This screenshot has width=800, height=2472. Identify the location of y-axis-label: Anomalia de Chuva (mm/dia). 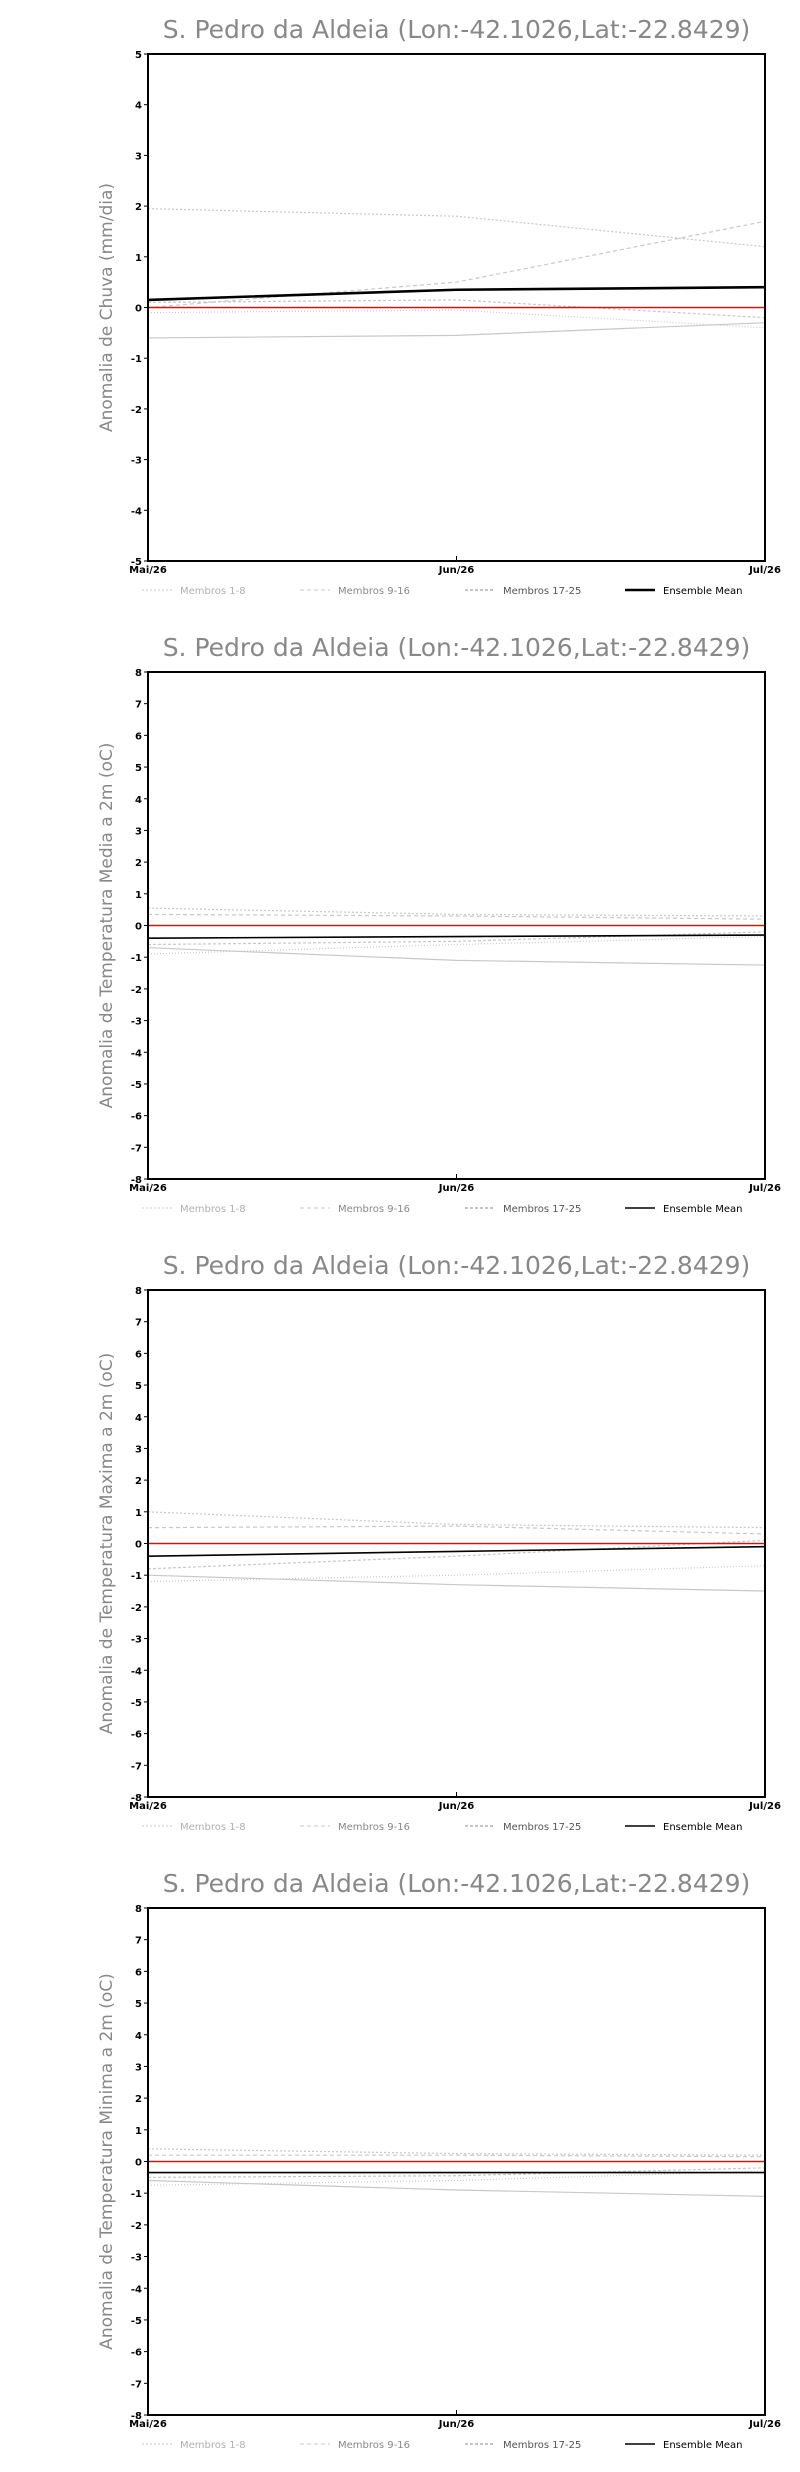
(107, 307).